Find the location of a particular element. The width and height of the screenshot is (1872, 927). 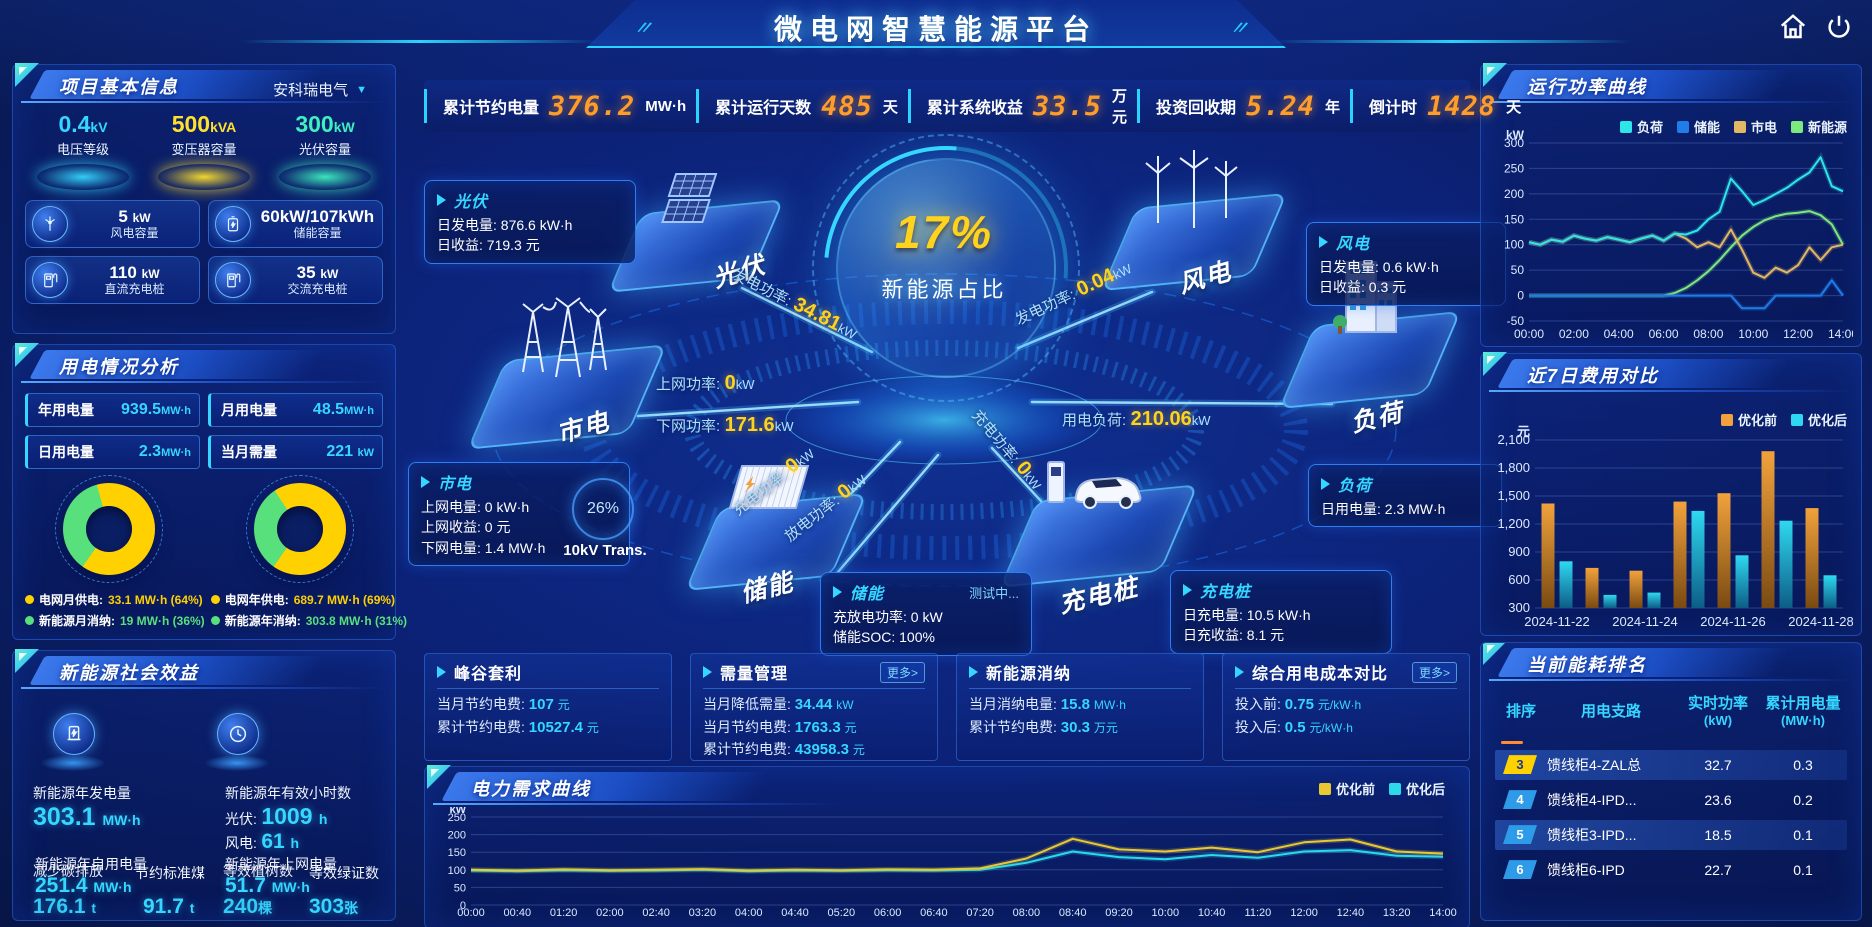

svg-text: 11:20 is located at coordinates (1258, 913).